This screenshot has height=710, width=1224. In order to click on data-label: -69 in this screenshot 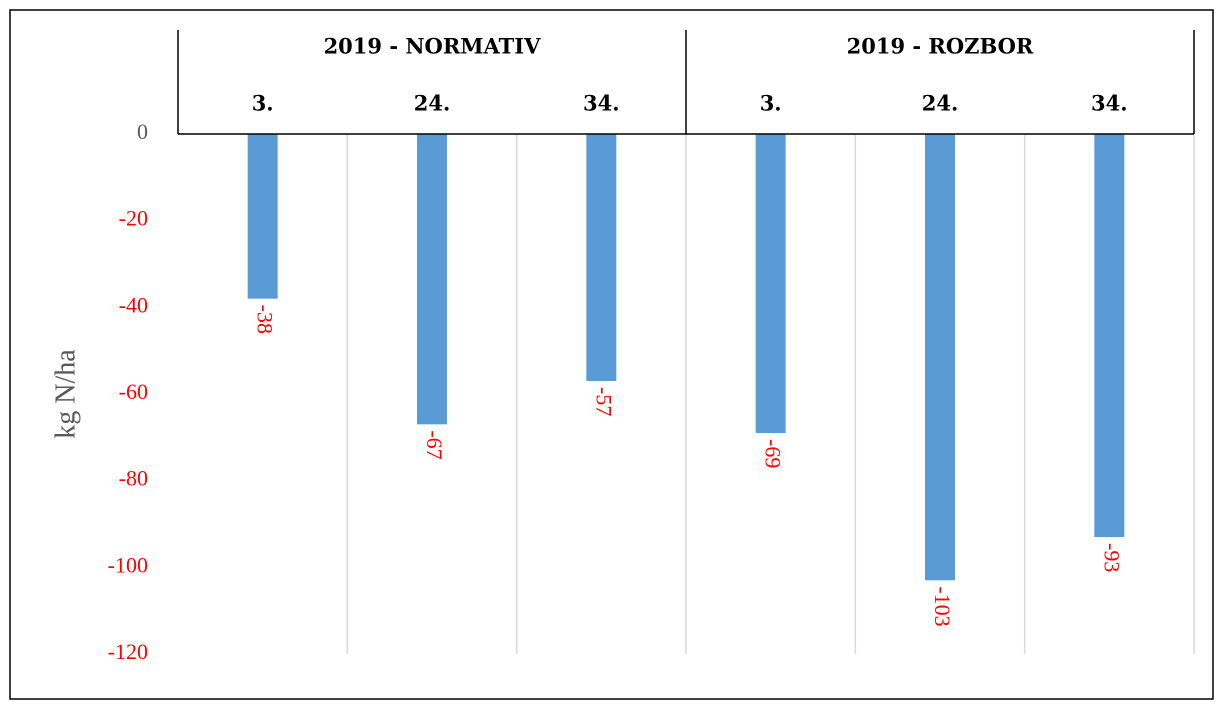, I will do `click(773, 453)`.